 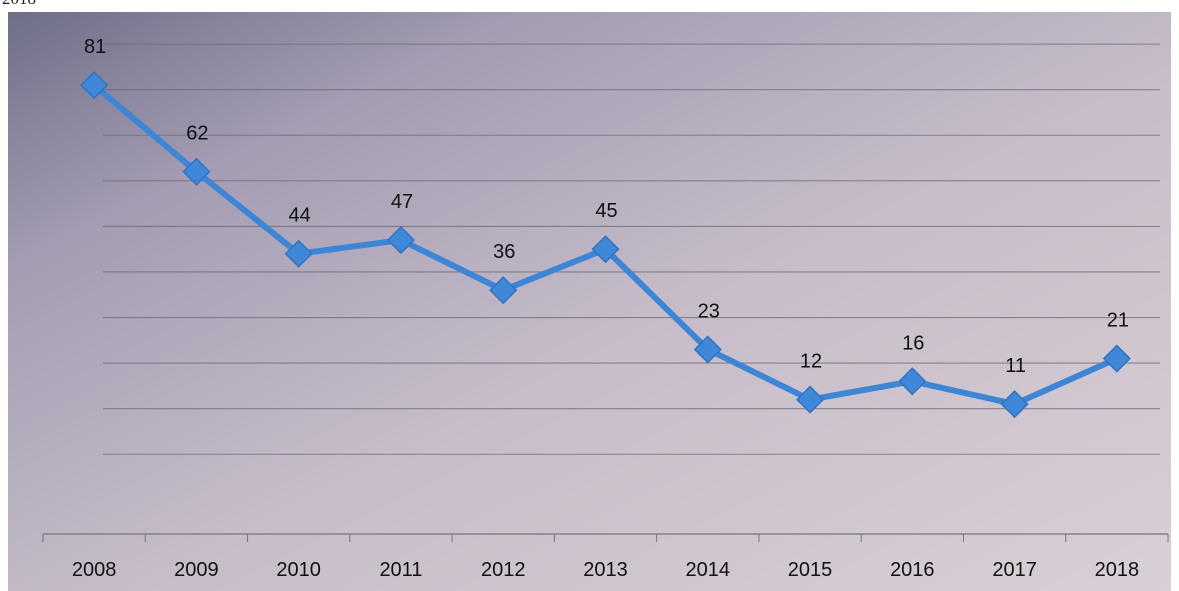 What do you see at coordinates (196, 171) in the screenshot?
I see `data-point-marker-2009` at bounding box center [196, 171].